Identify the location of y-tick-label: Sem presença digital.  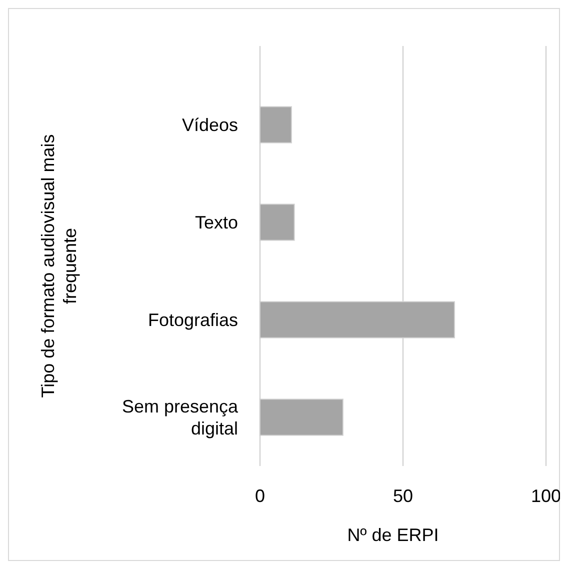
(180, 417).